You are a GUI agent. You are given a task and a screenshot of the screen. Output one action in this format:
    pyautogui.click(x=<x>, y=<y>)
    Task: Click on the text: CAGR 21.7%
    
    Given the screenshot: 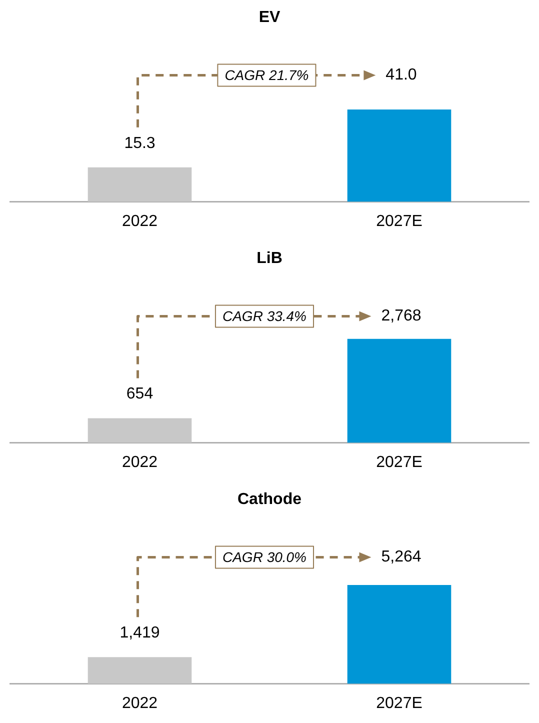 What is the action you would take?
    pyautogui.click(x=266, y=75)
    